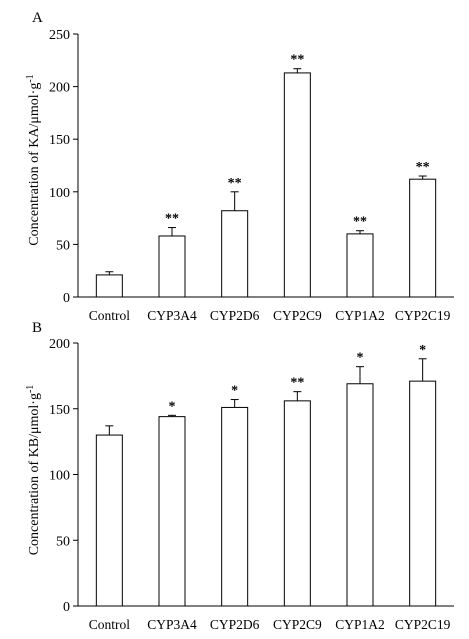 The image size is (469, 639). What do you see at coordinates (59, 35) in the screenshot?
I see `panel-a-ytick-label: 250` at bounding box center [59, 35].